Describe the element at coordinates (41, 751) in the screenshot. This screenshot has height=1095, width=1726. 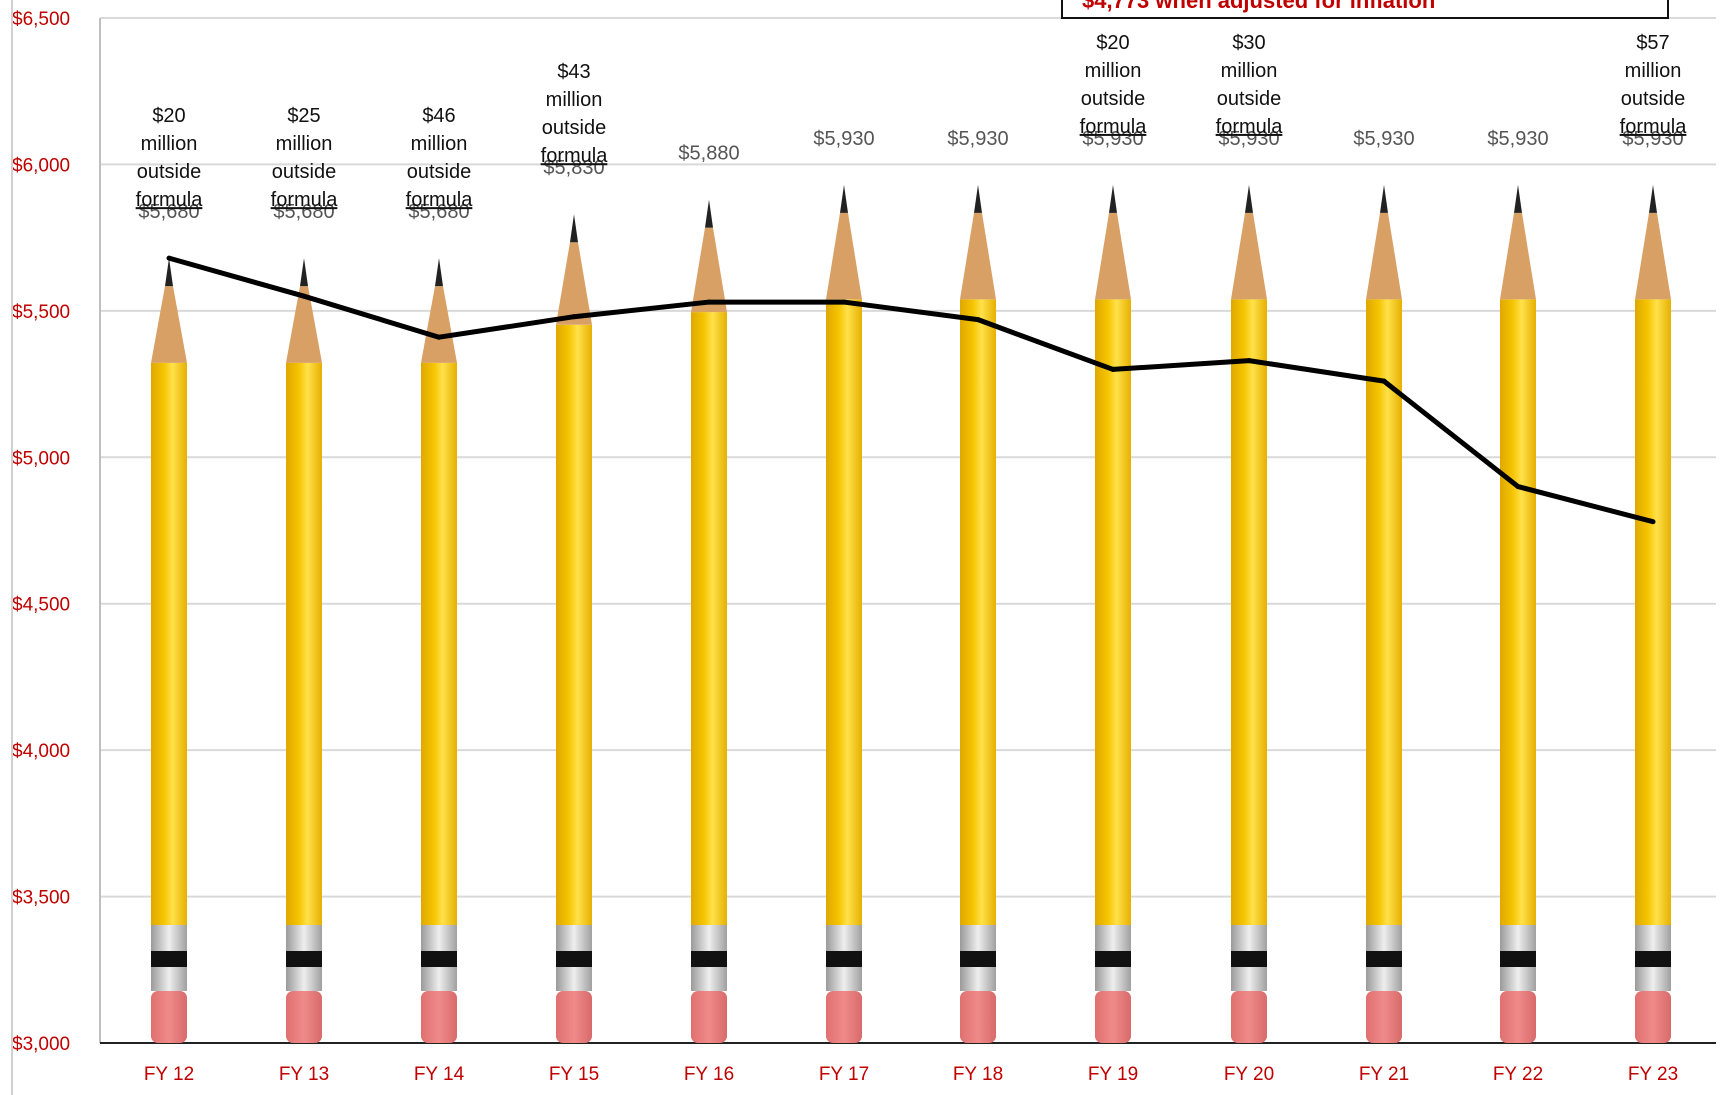
I see `y-tick-label: $4,000` at that location.